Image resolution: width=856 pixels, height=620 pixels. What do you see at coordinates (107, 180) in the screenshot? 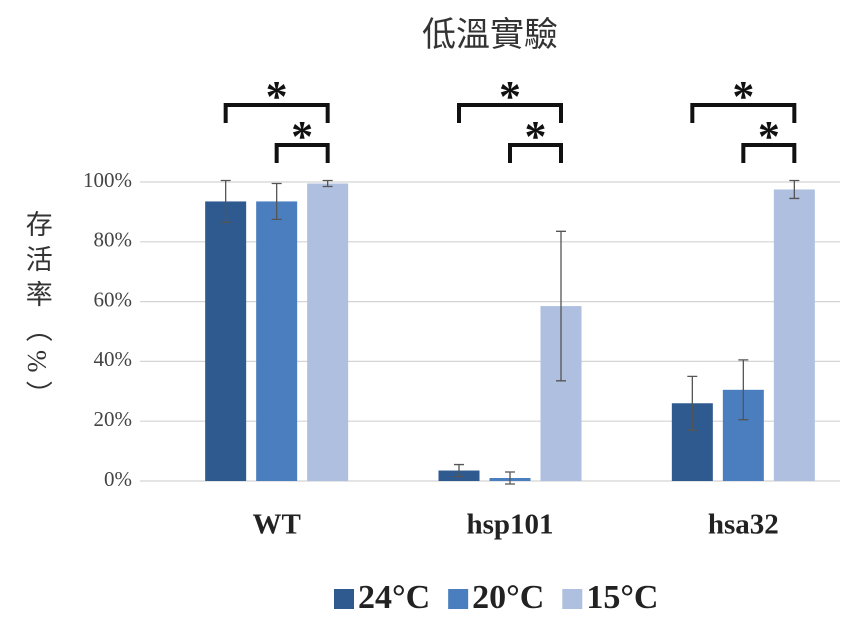
I see `y-tick-label: 100%` at bounding box center [107, 180].